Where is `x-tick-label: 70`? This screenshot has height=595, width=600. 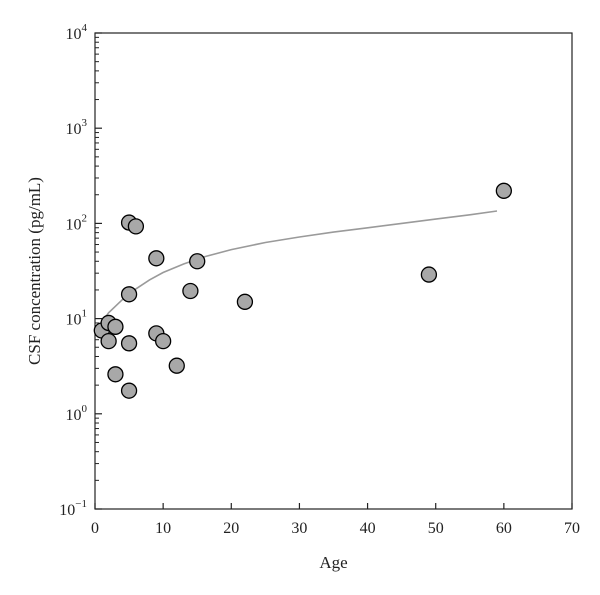 x-tick-label: 70 is located at coordinates (572, 528).